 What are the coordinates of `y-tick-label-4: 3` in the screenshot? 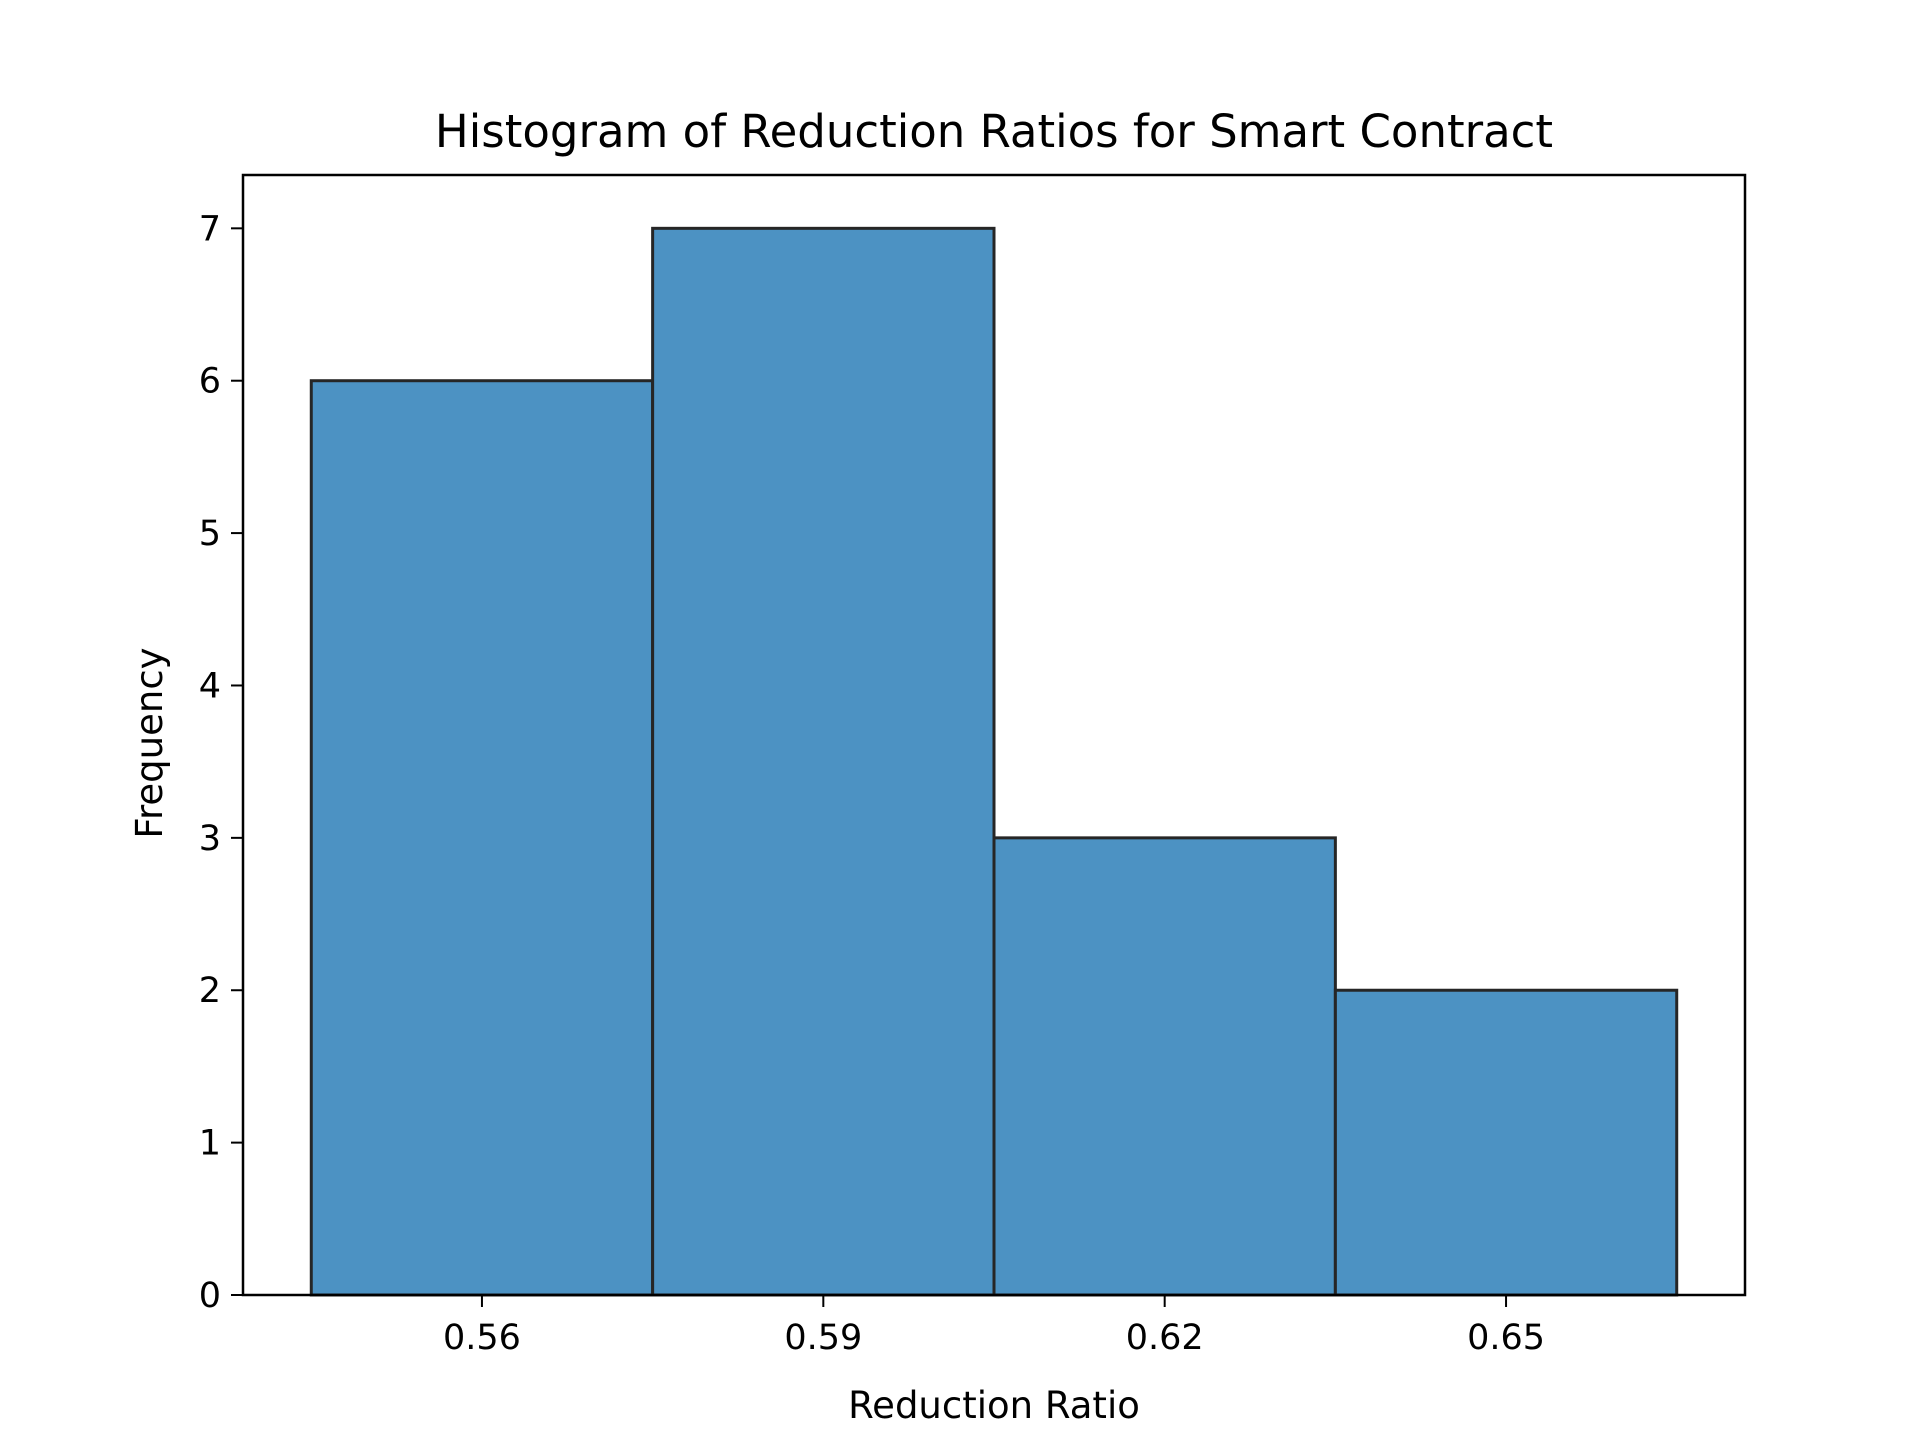 It's located at (210, 839).